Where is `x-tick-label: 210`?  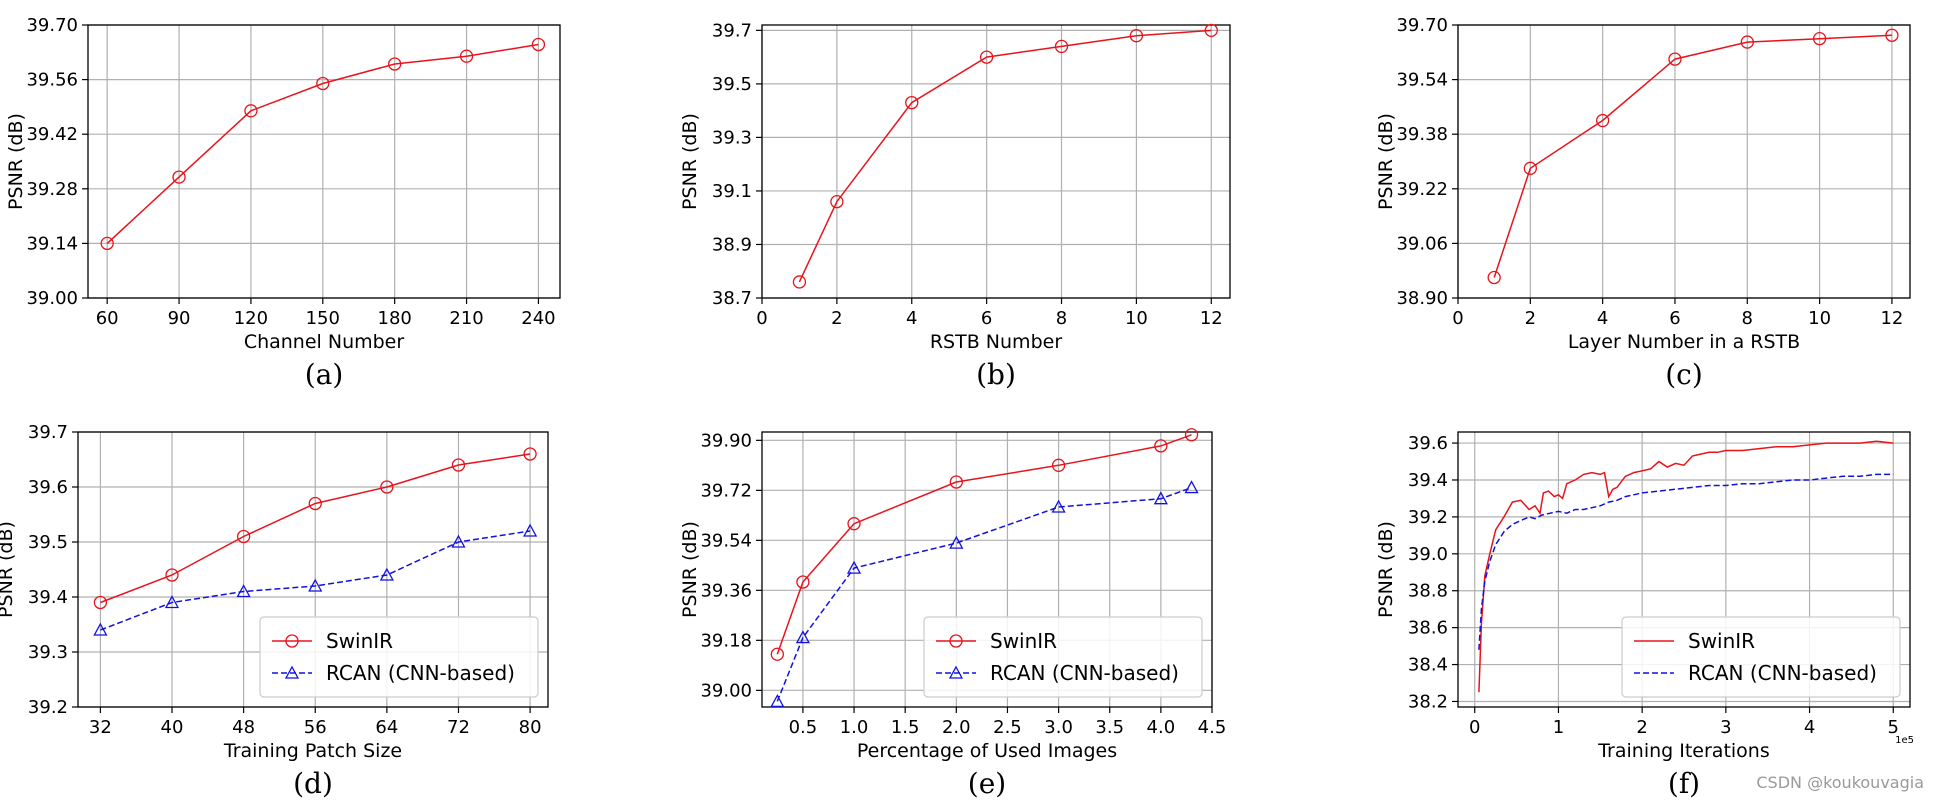 x-tick-label: 210 is located at coordinates (466, 318).